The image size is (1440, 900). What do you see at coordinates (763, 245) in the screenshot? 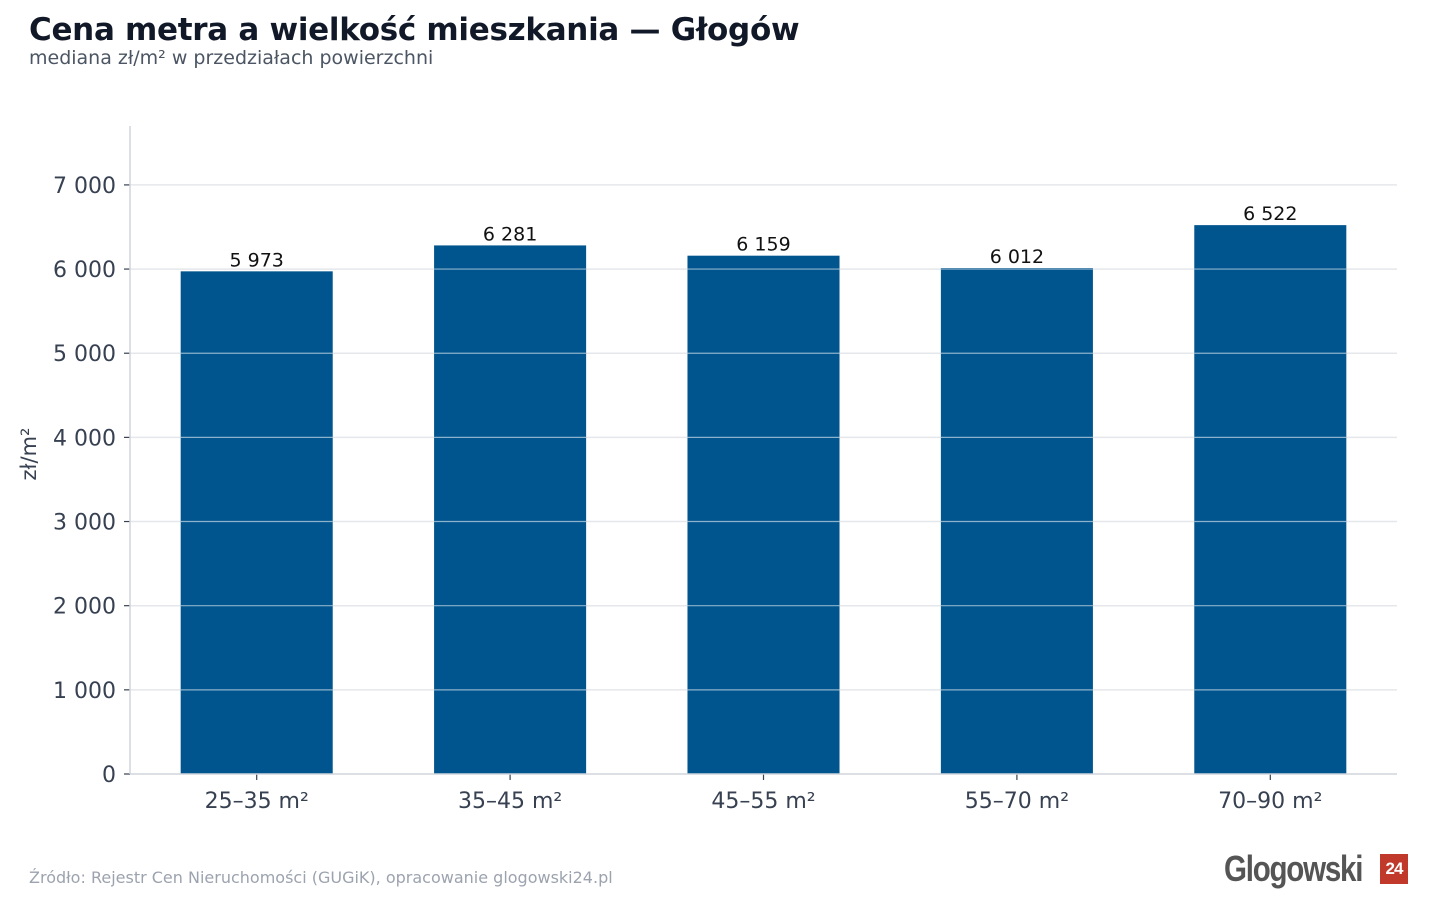
I see `bar-value-label: 6 159` at bounding box center [763, 245].